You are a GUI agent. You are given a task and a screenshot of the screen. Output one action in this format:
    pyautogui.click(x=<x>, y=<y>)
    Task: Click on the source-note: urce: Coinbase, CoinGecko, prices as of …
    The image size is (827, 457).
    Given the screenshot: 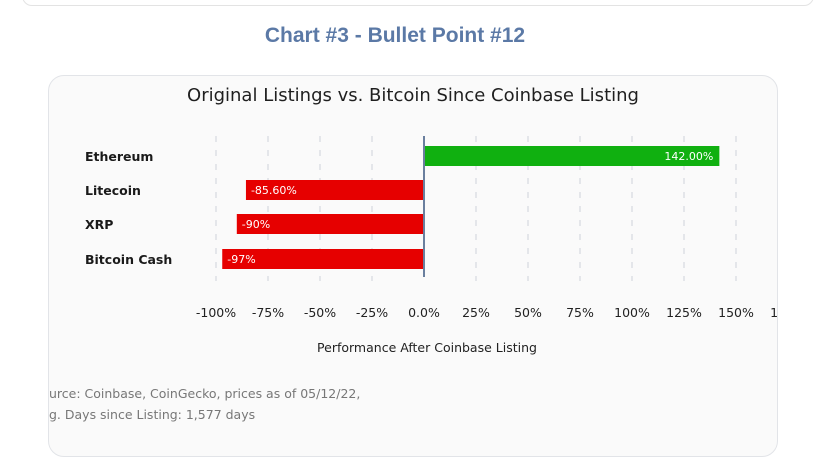 What is the action you would take?
    pyautogui.click(x=205, y=393)
    